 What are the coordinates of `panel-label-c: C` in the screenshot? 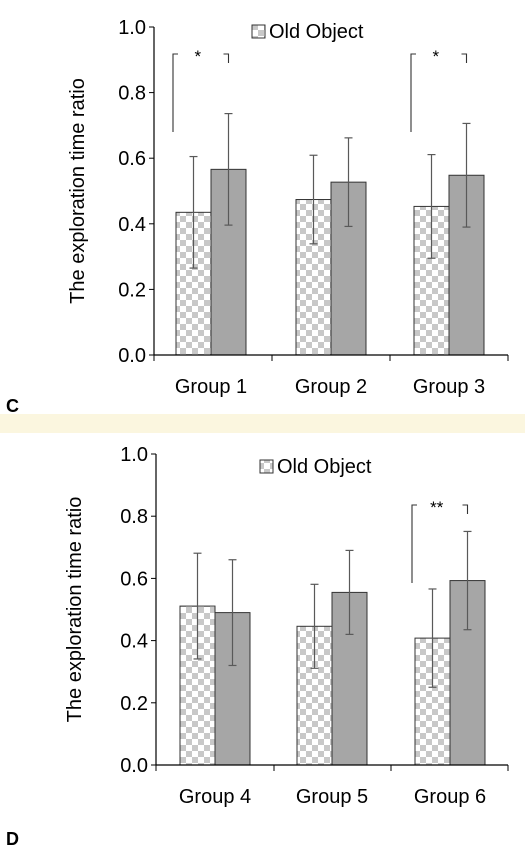 It's located at (12, 406).